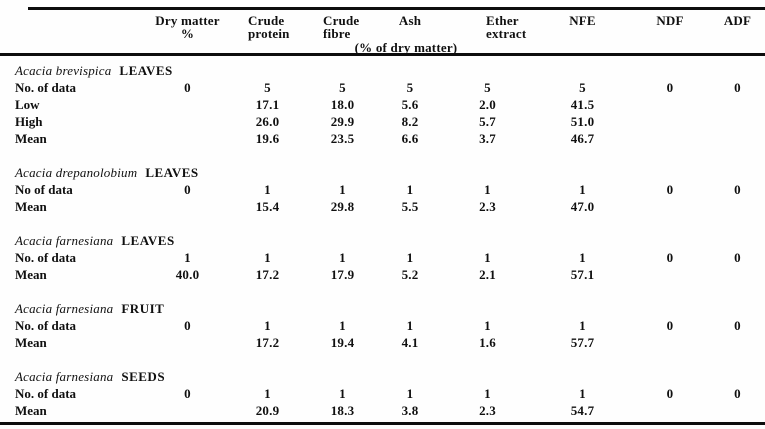  I want to click on section-title: Acacia drepanolobium LEAVES, so click(382, 172).